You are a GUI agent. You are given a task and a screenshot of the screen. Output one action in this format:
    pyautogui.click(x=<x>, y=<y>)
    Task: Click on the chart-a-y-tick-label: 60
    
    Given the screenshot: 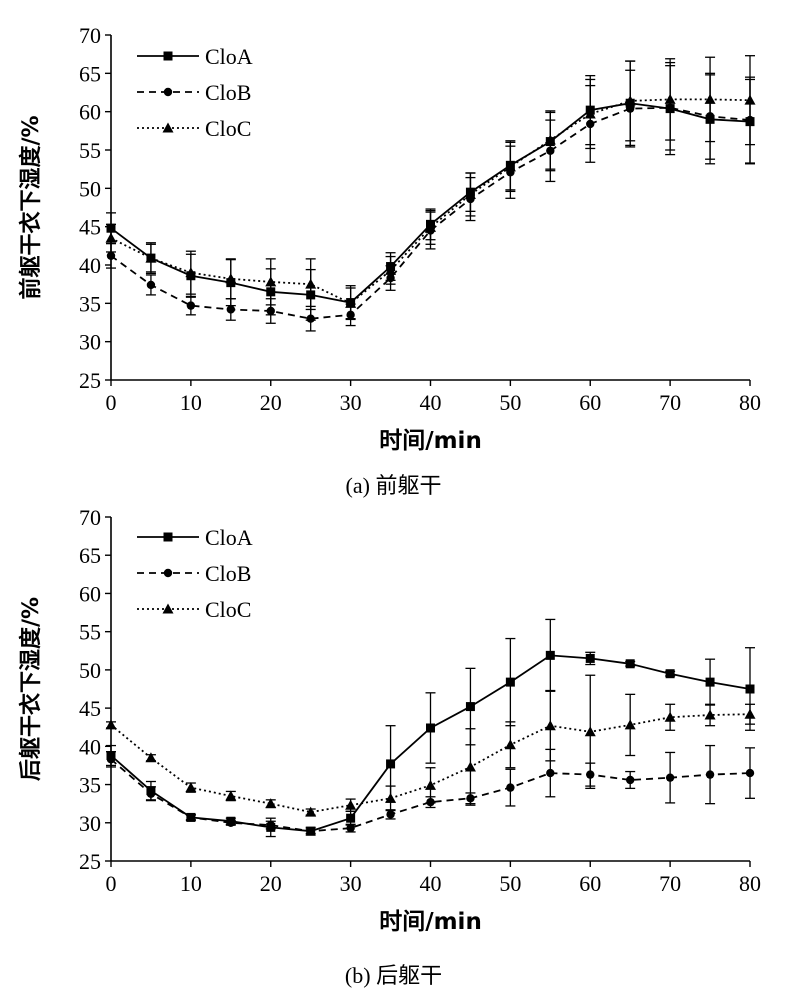 What is the action you would take?
    pyautogui.click(x=90, y=112)
    